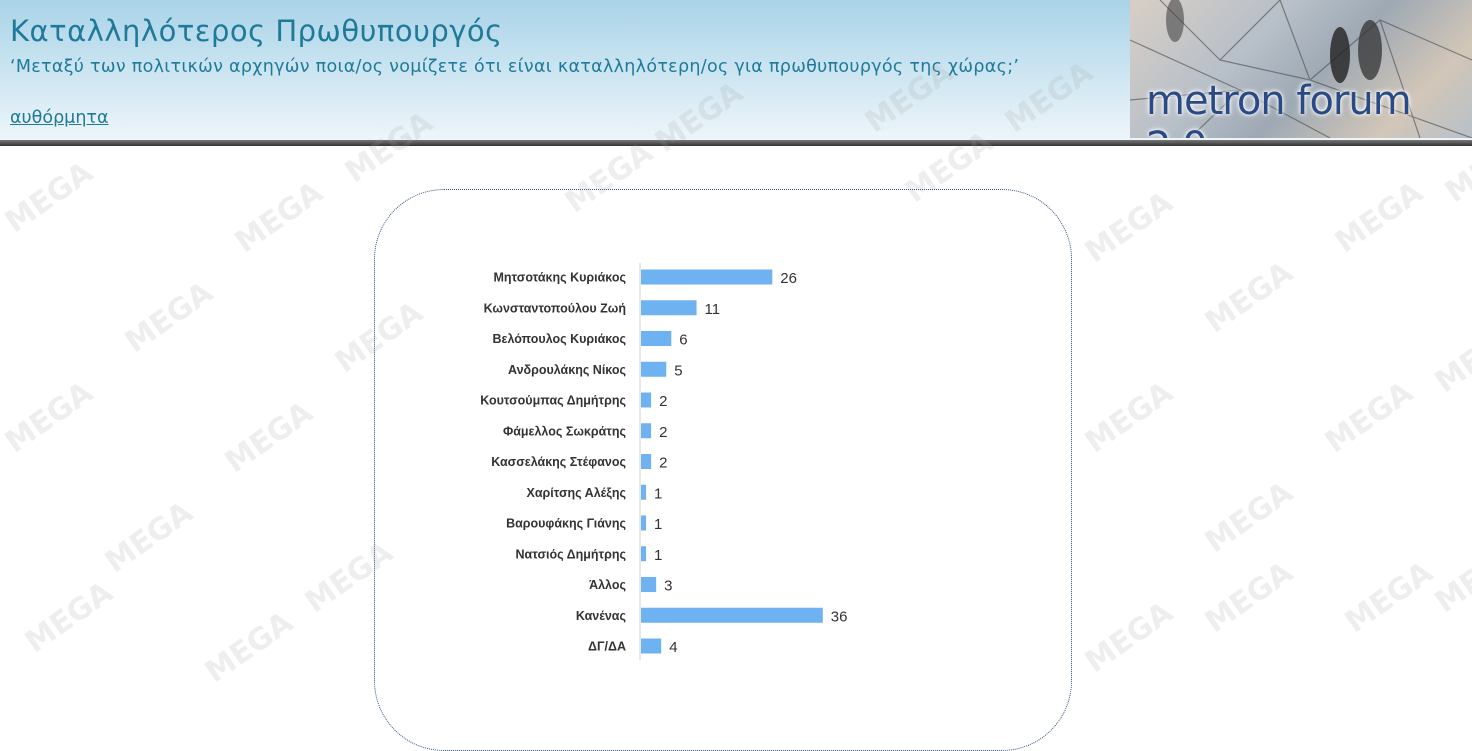 Image resolution: width=1472 pixels, height=751 pixels. What do you see at coordinates (576, 493) in the screenshot?
I see `category-label: Χαρίτσης Αλέξης` at bounding box center [576, 493].